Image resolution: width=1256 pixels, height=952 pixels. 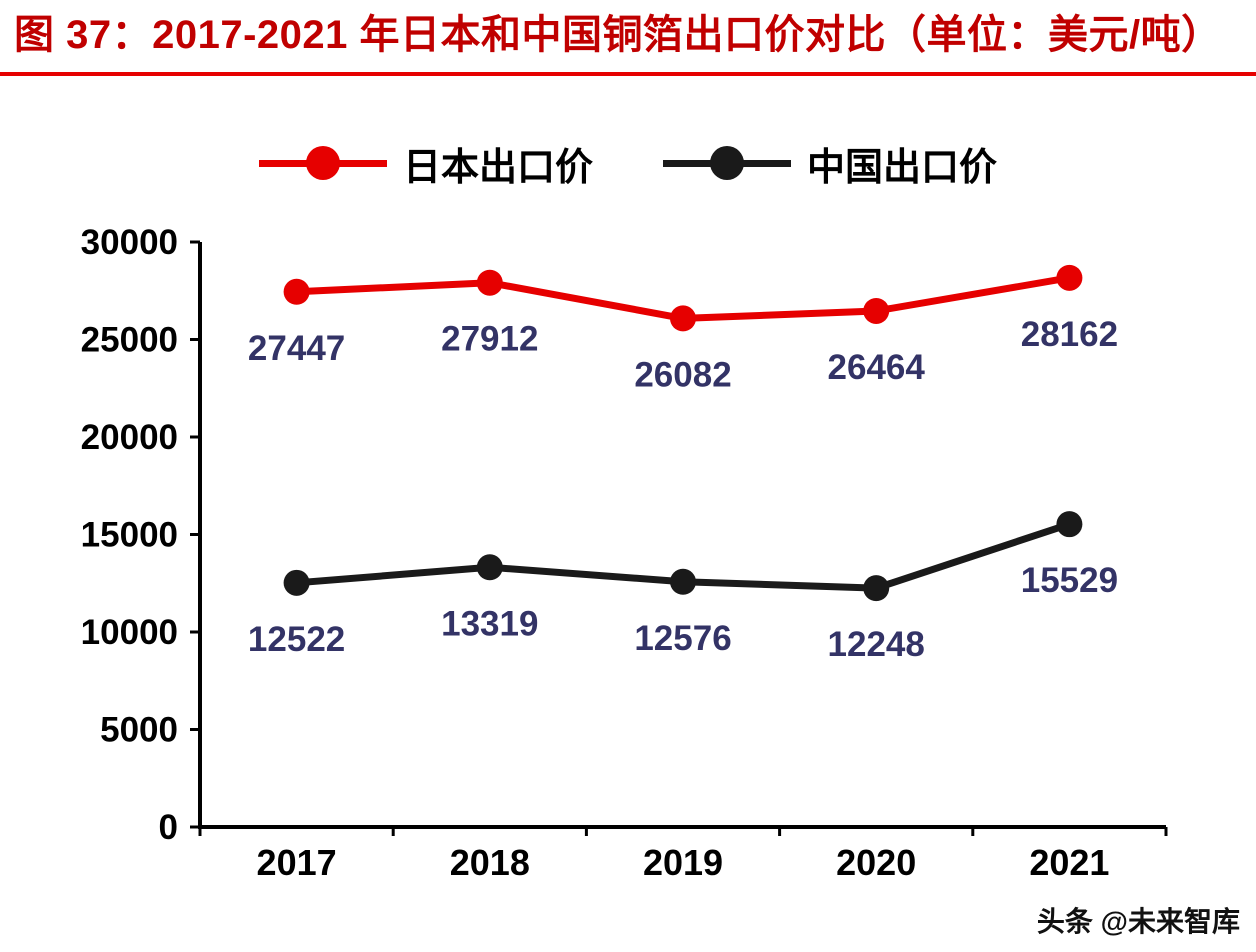 I want to click on japan-line-marker-icon, so click(x=322, y=163).